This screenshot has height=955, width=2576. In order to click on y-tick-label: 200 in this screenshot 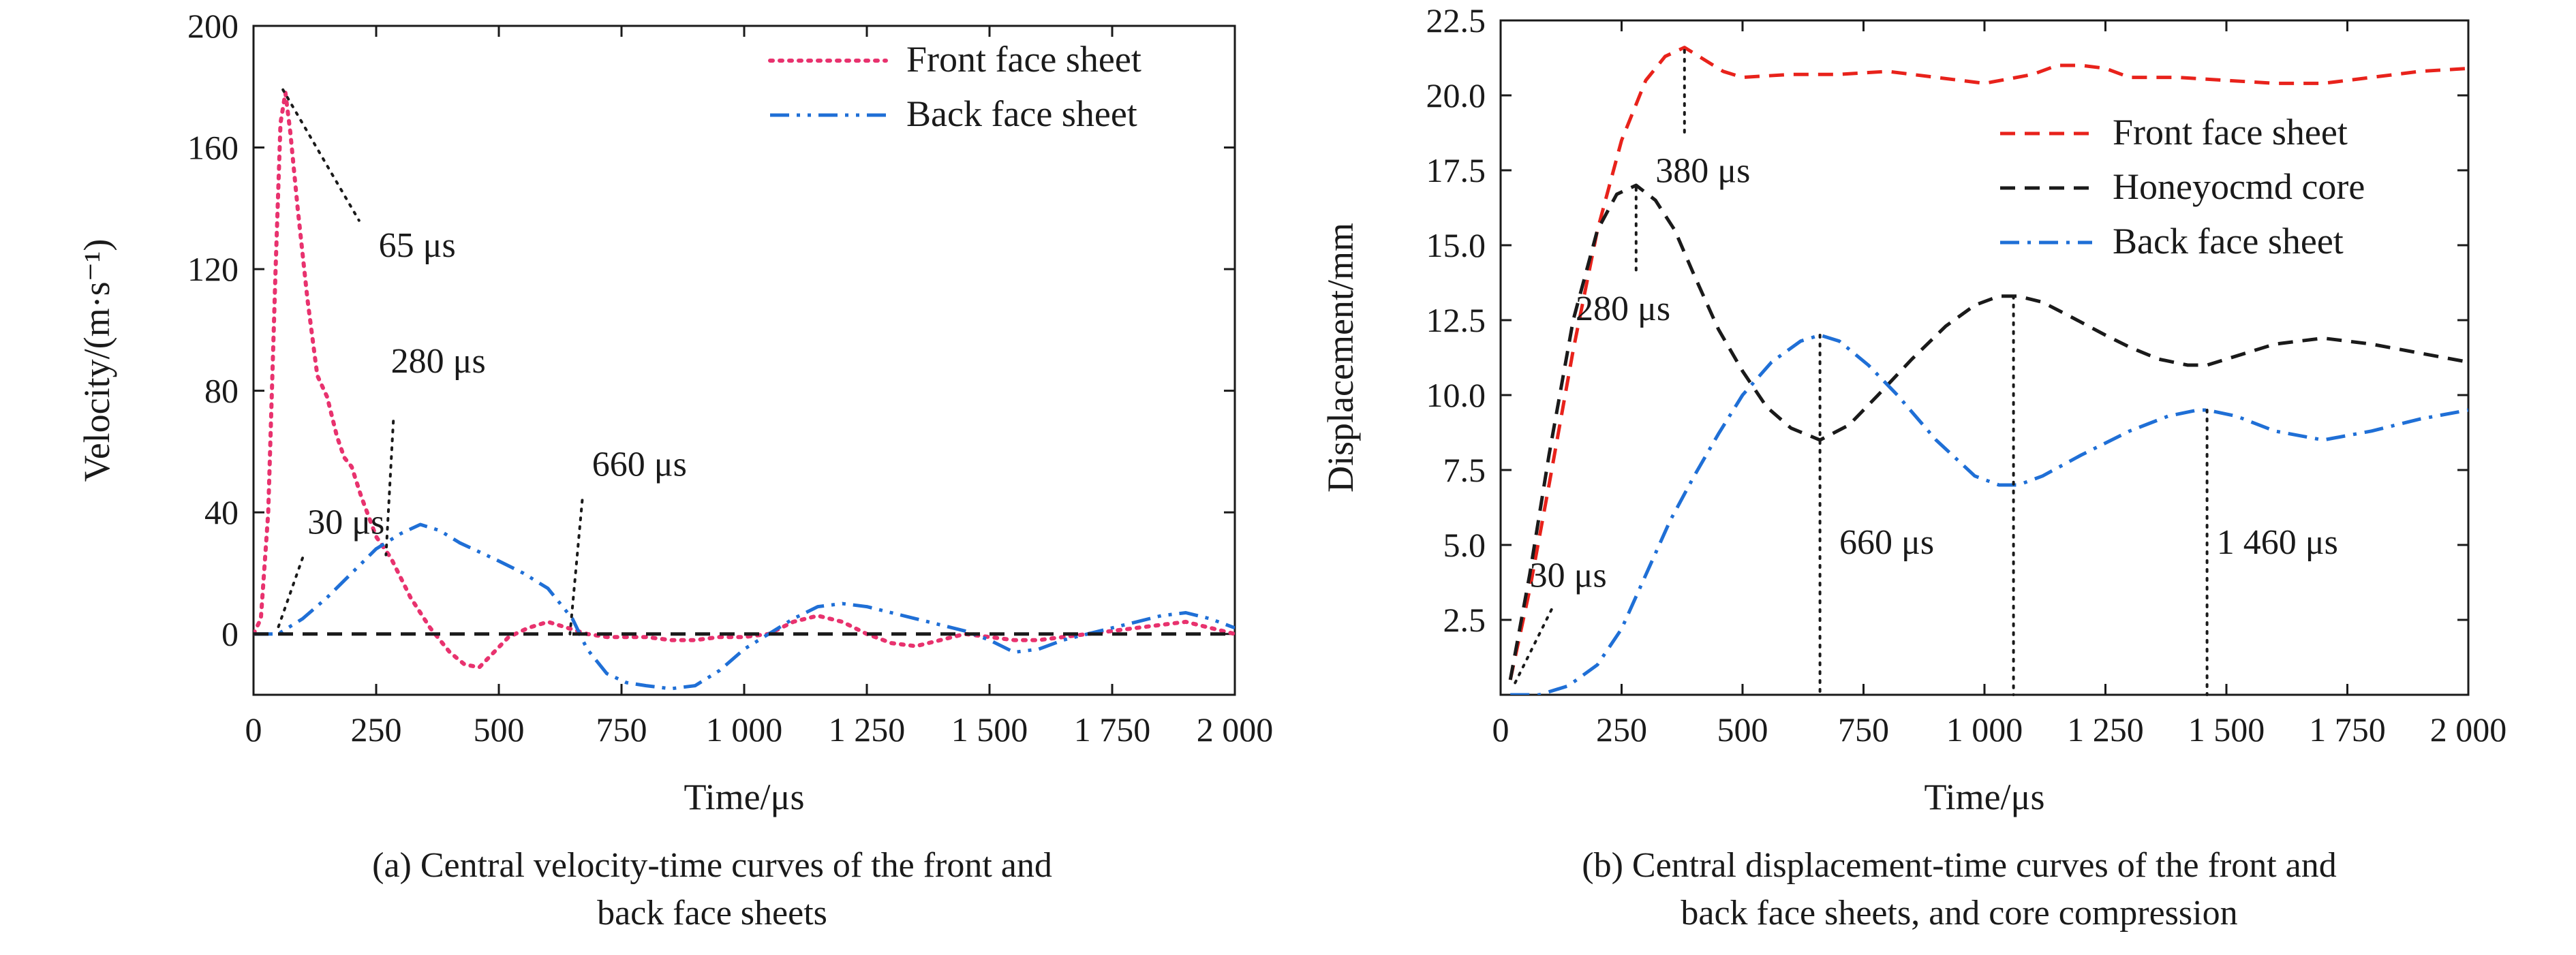, I will do `click(213, 26)`.